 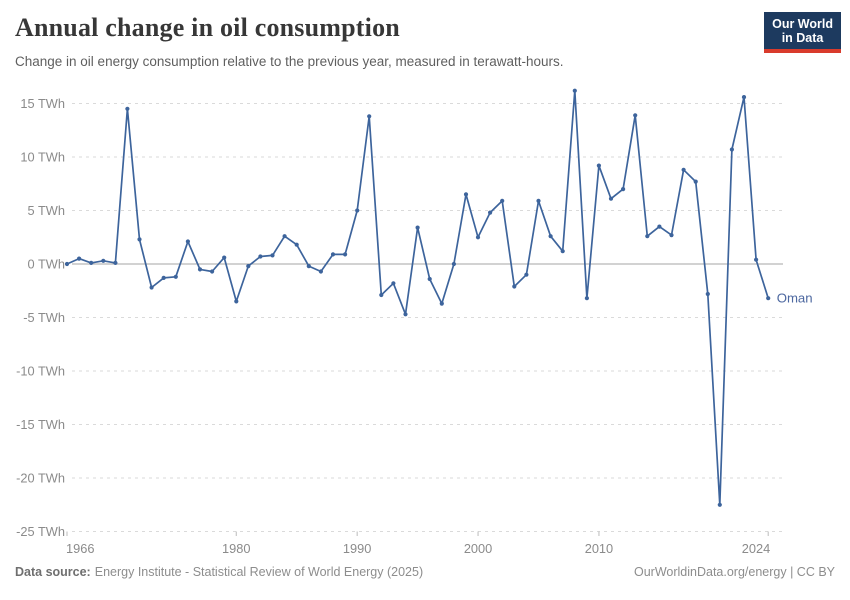 I want to click on x-axis-tick-label: 2010, so click(x=599, y=548).